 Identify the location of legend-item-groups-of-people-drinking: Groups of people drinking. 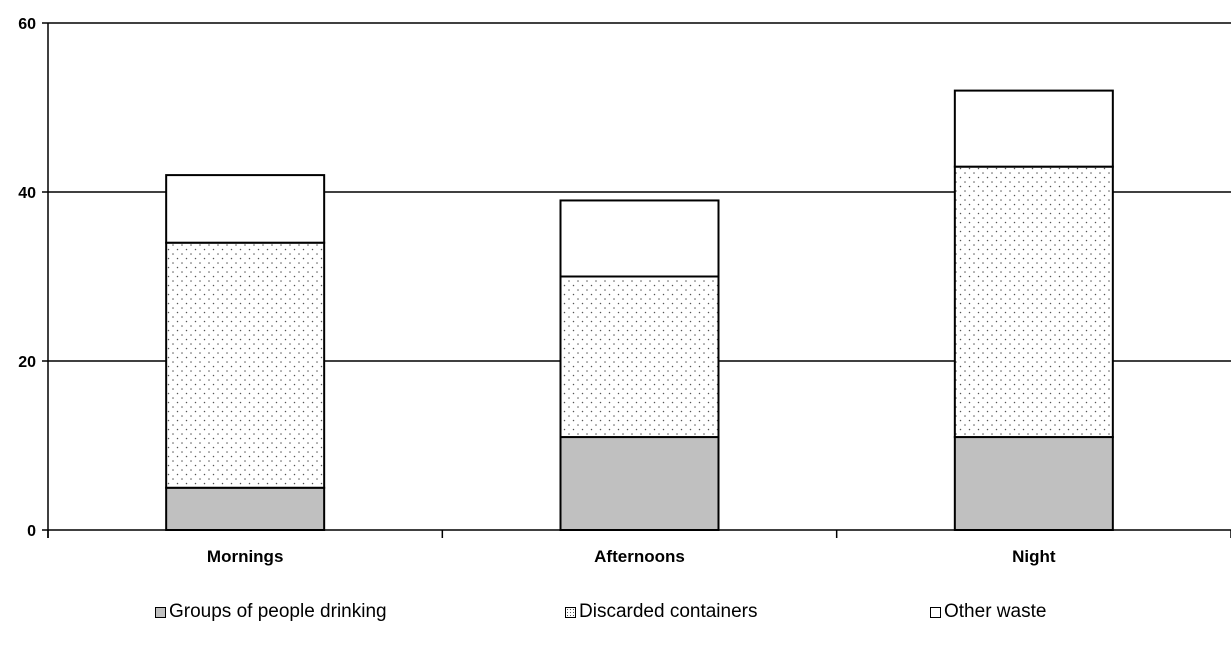
(271, 612).